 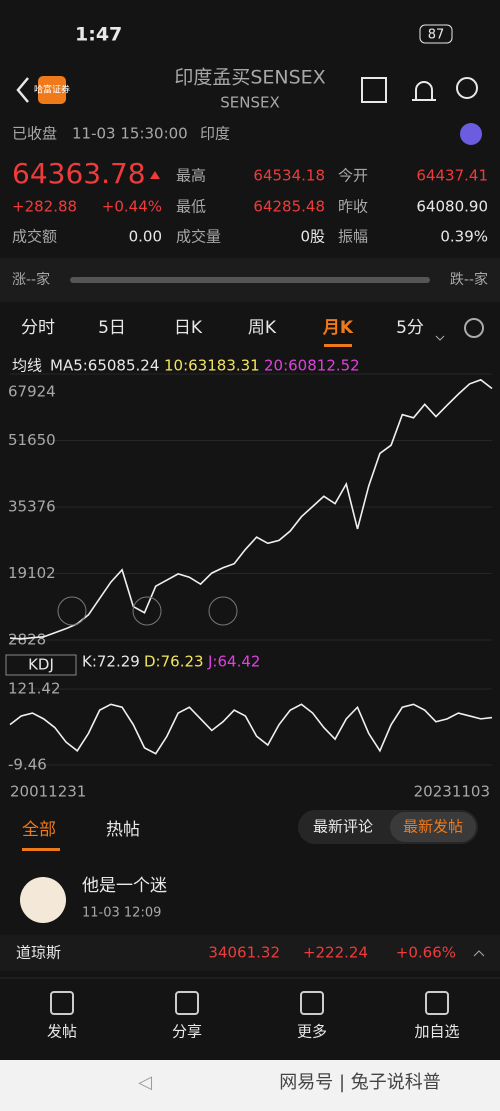 What do you see at coordinates (353, 237) in the screenshot?
I see `amplitude-label: 振幅` at bounding box center [353, 237].